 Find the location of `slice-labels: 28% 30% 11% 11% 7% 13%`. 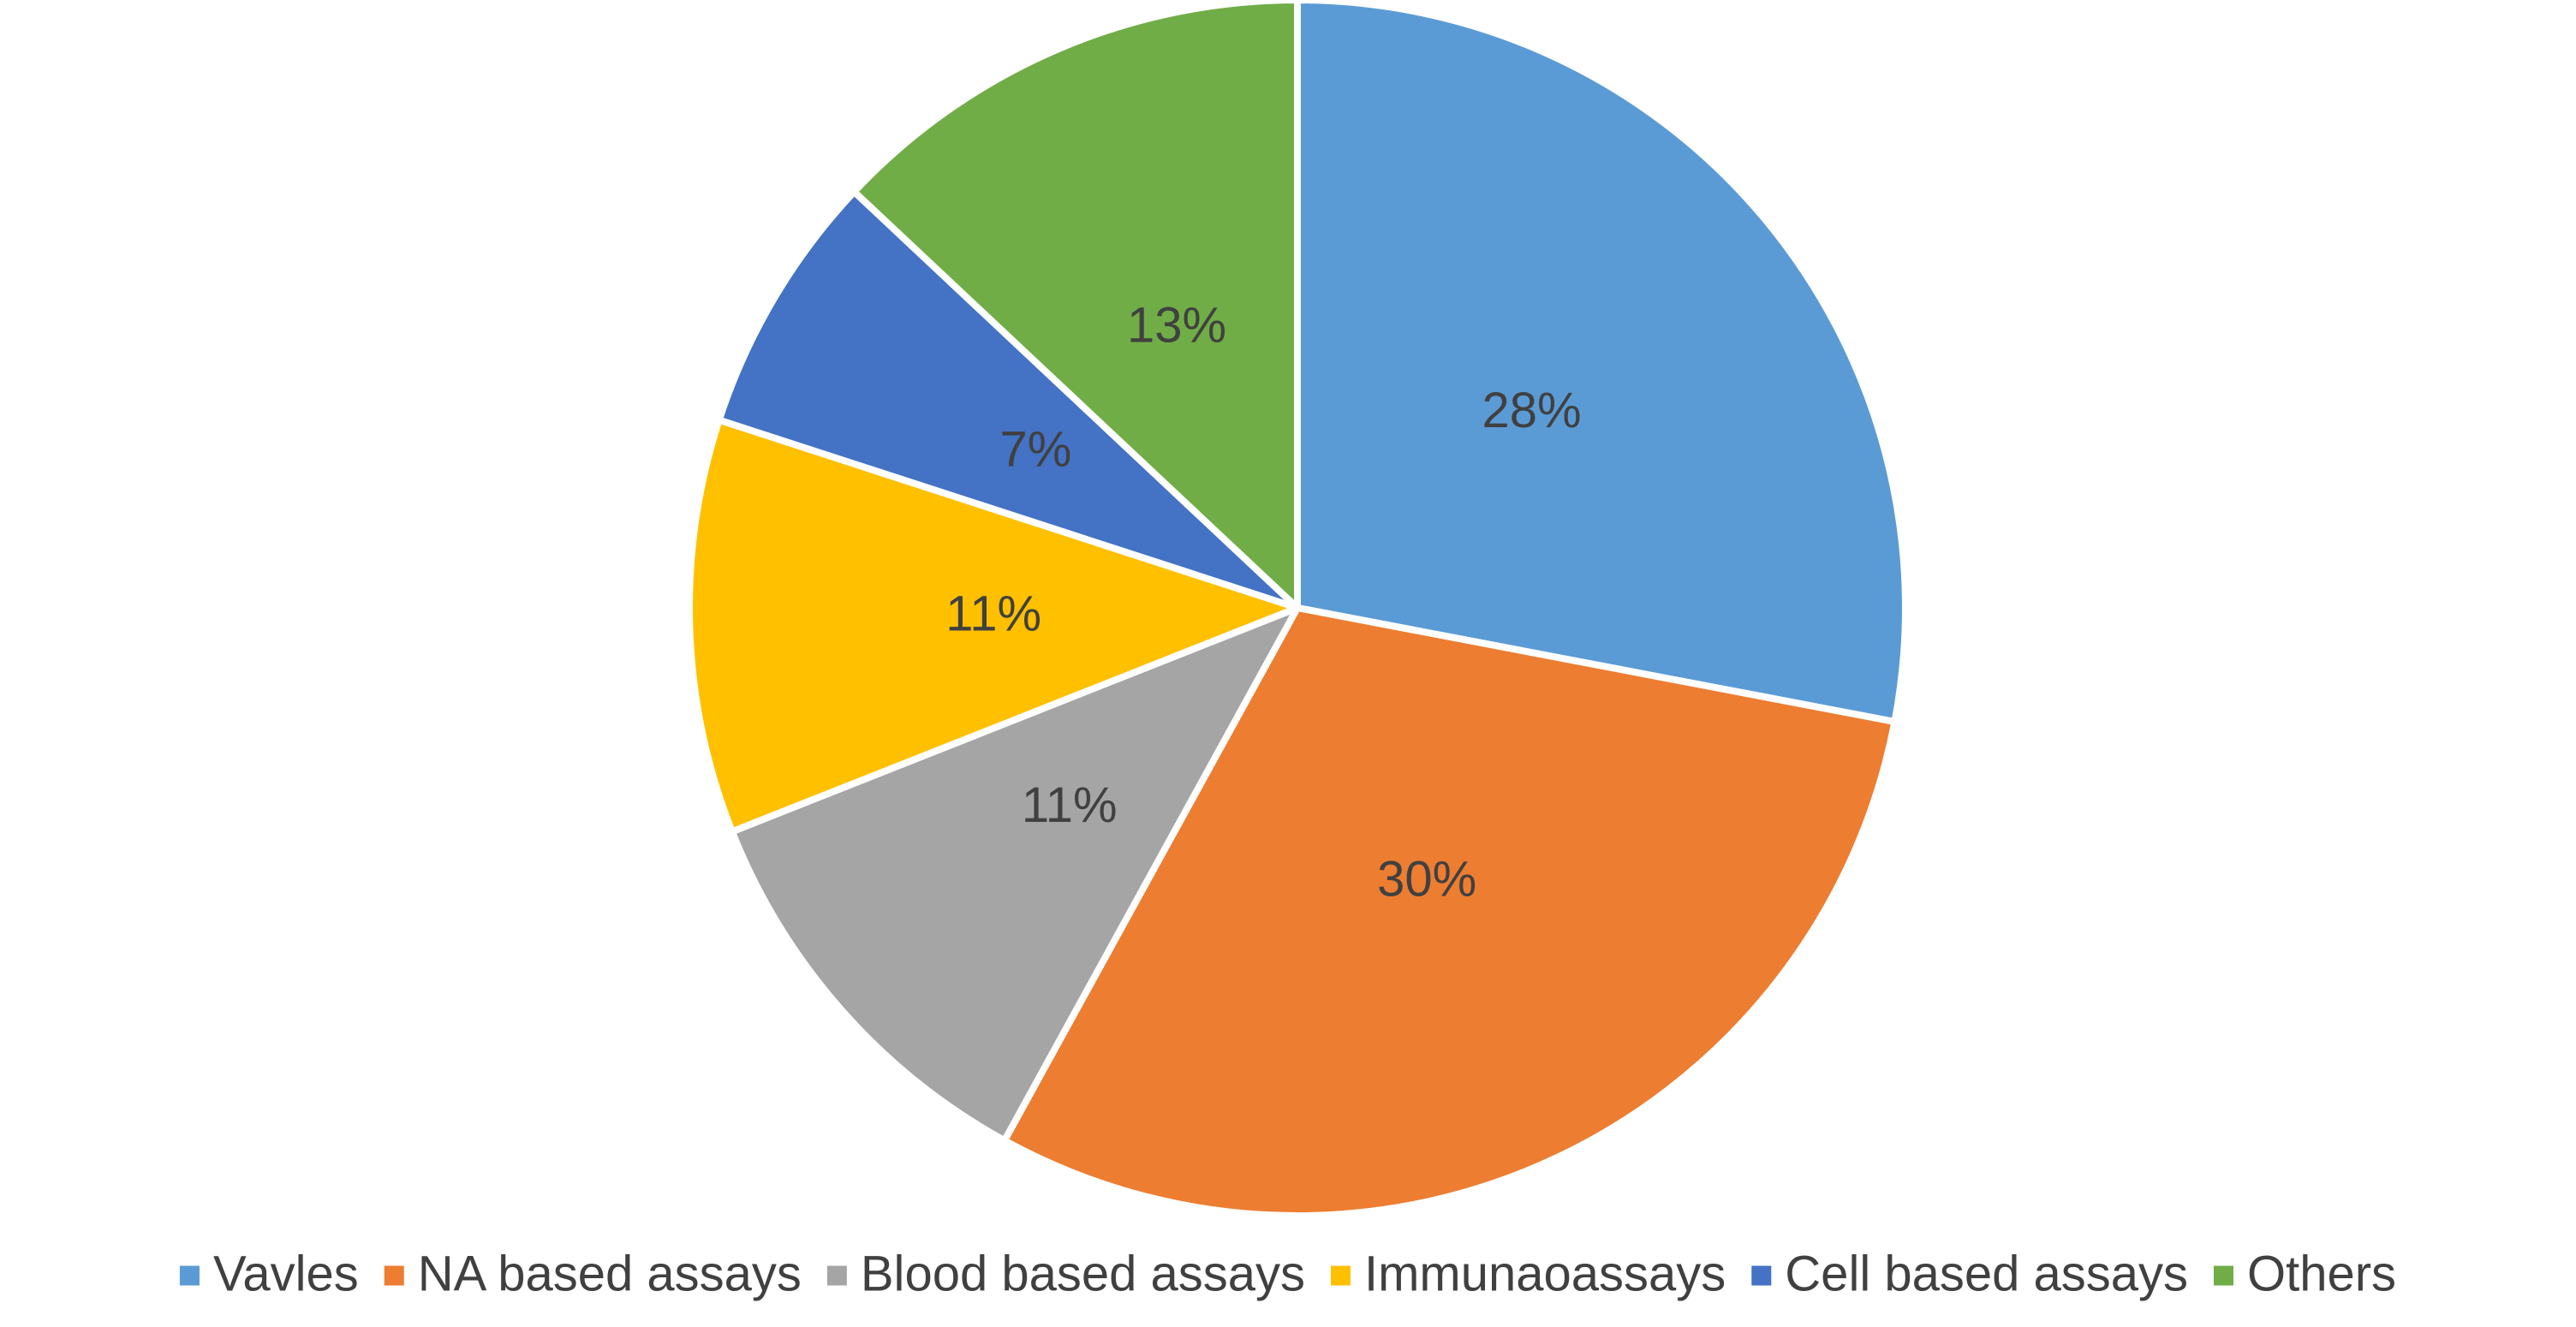

slice-labels: 28% 30% 11% 11% 7% 13% is located at coordinates (1263, 602).